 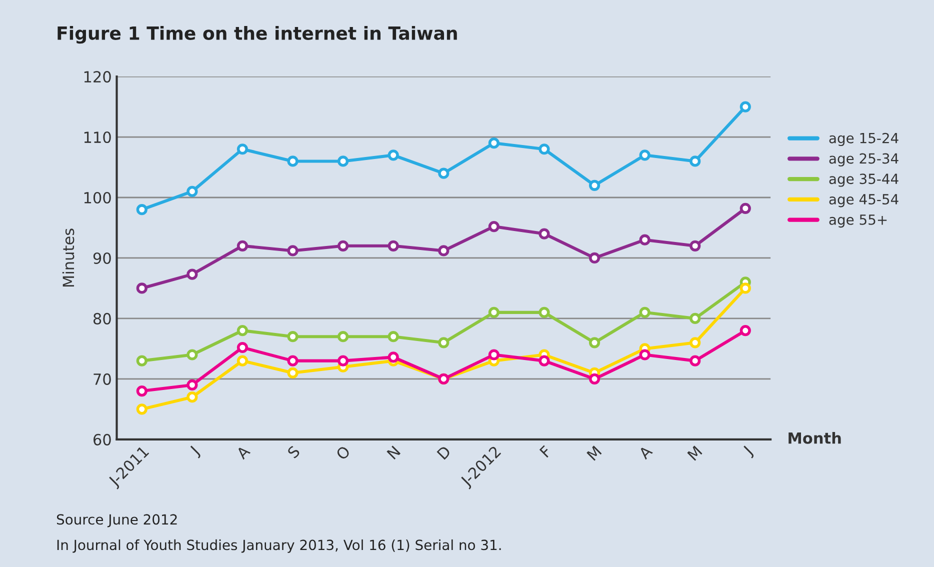 What do you see at coordinates (102, 318) in the screenshot?
I see `y-tick-label: 80` at bounding box center [102, 318].